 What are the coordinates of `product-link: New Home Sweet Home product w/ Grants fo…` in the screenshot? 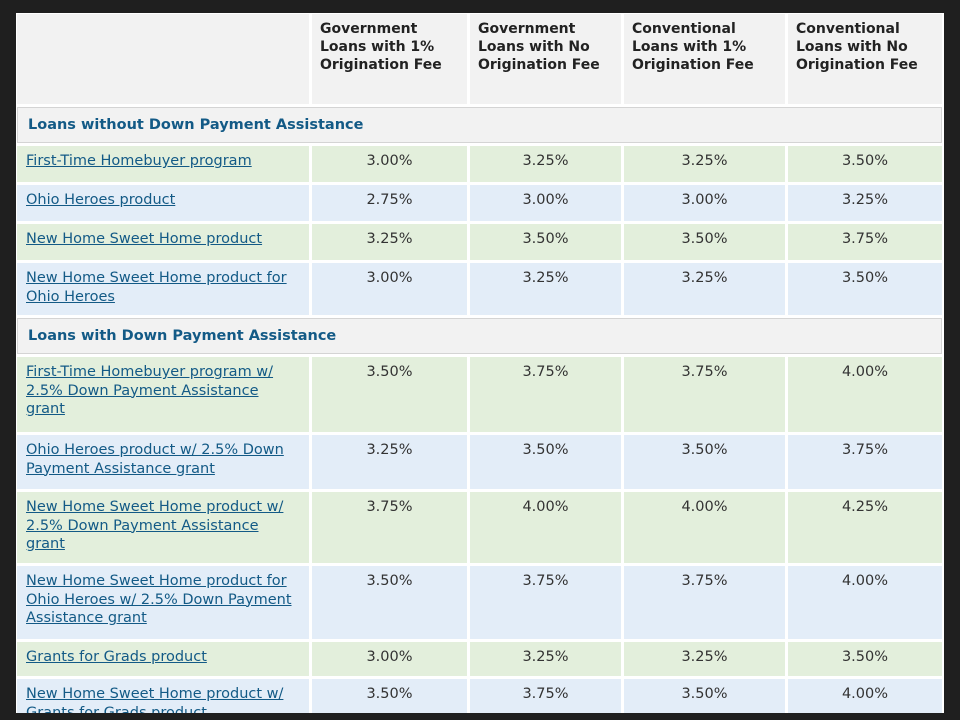 It's located at (155, 699).